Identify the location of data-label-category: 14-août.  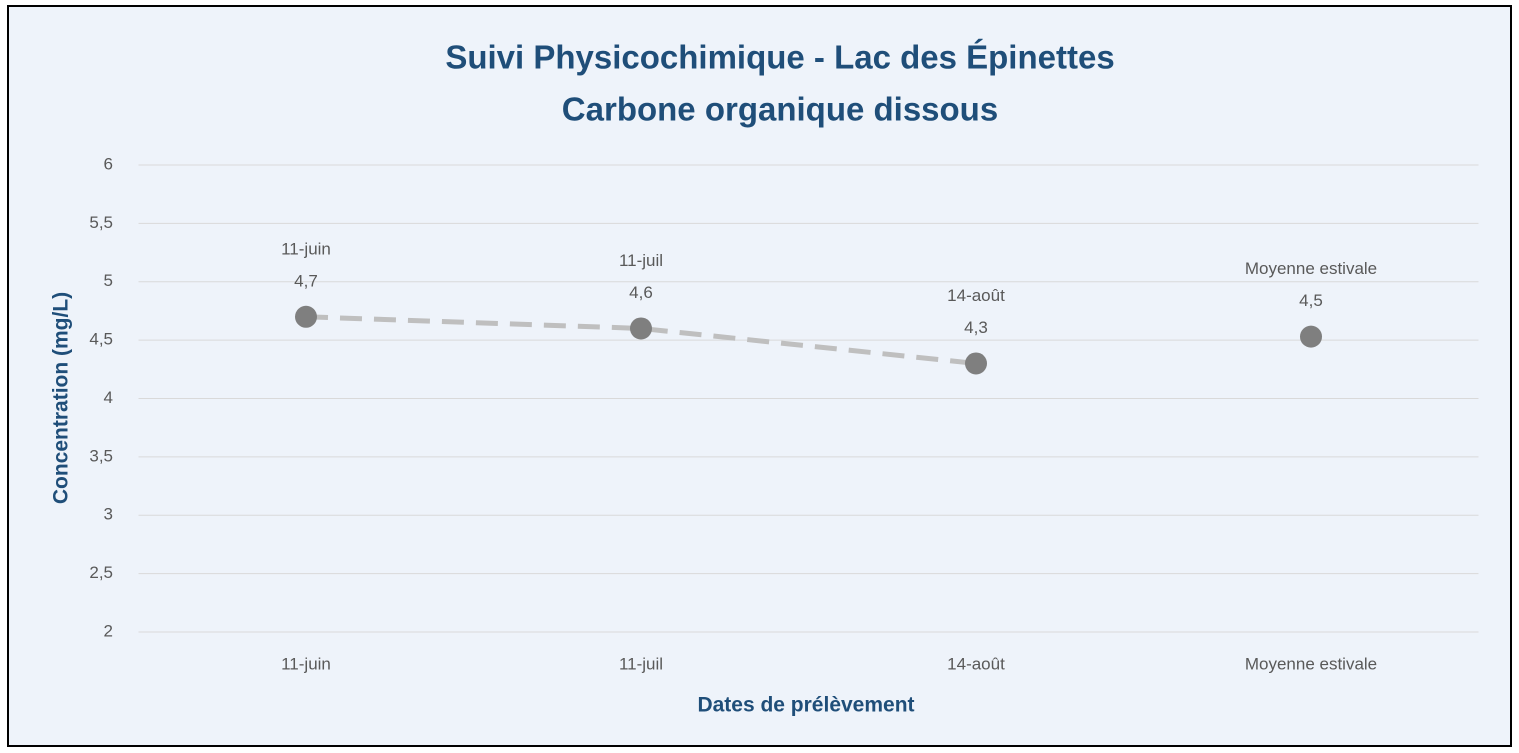
(976, 295).